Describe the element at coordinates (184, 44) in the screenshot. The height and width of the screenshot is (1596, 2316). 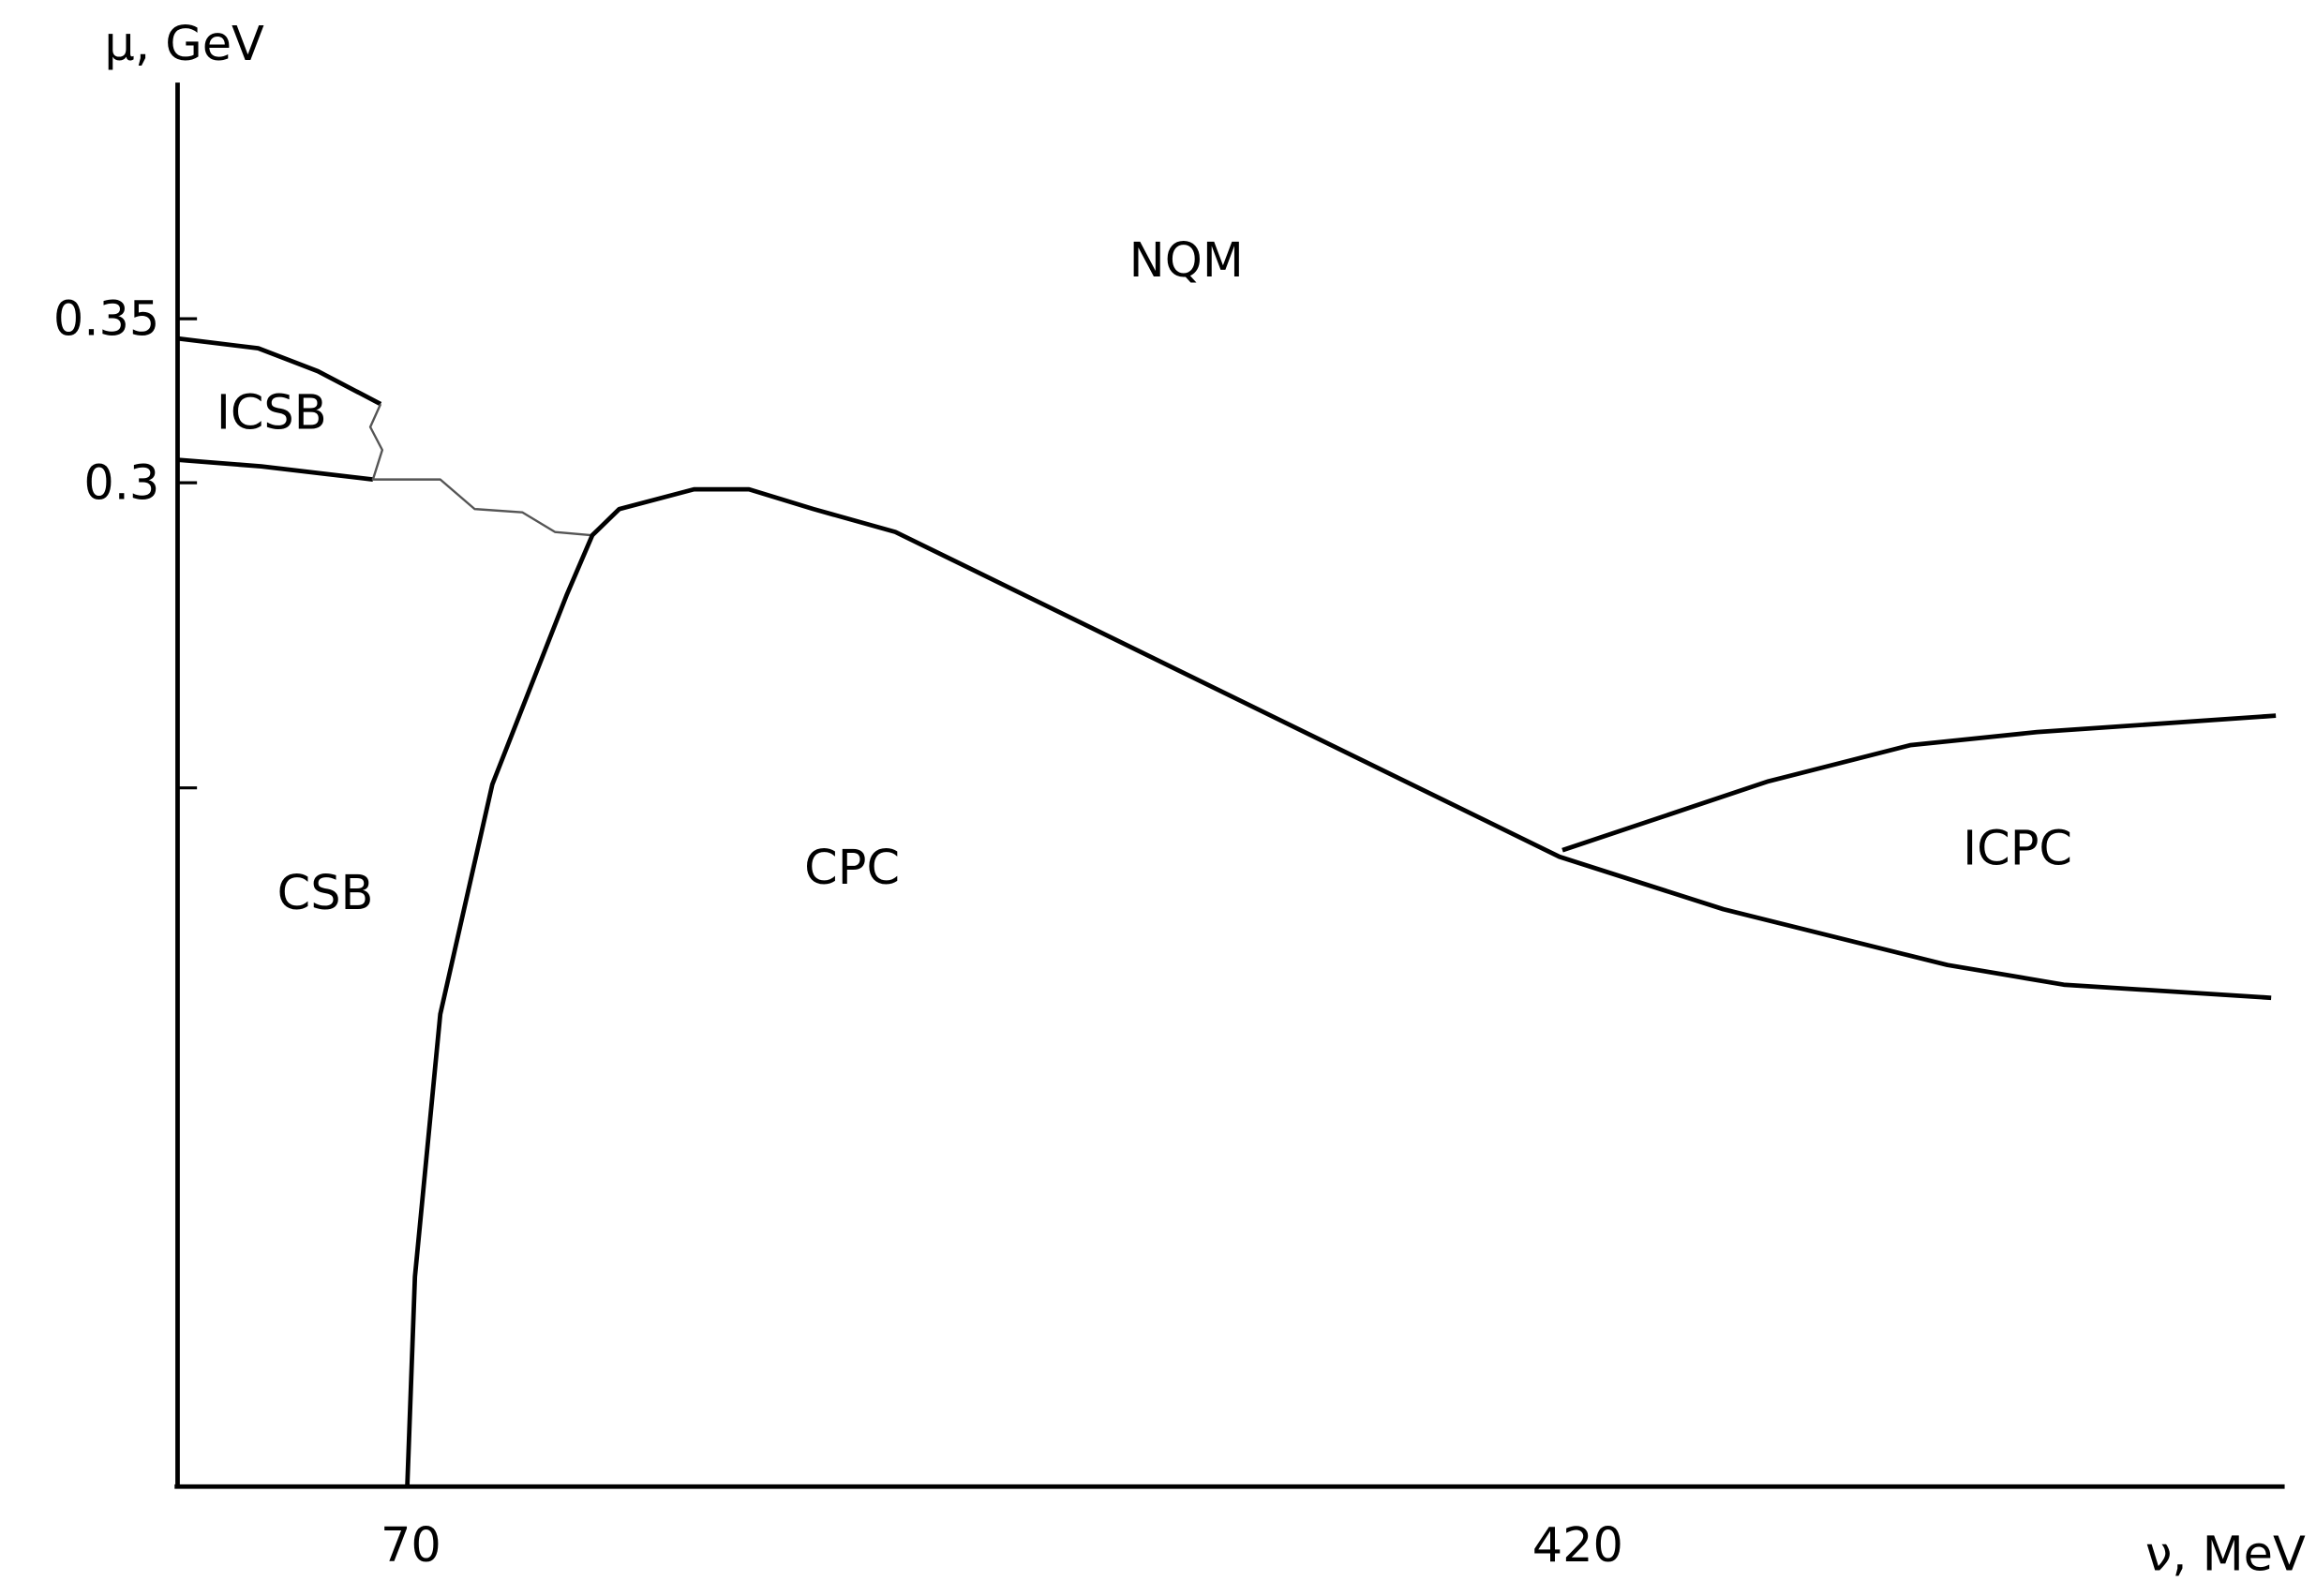
I see `y-axis-label: μ, GeV` at that location.